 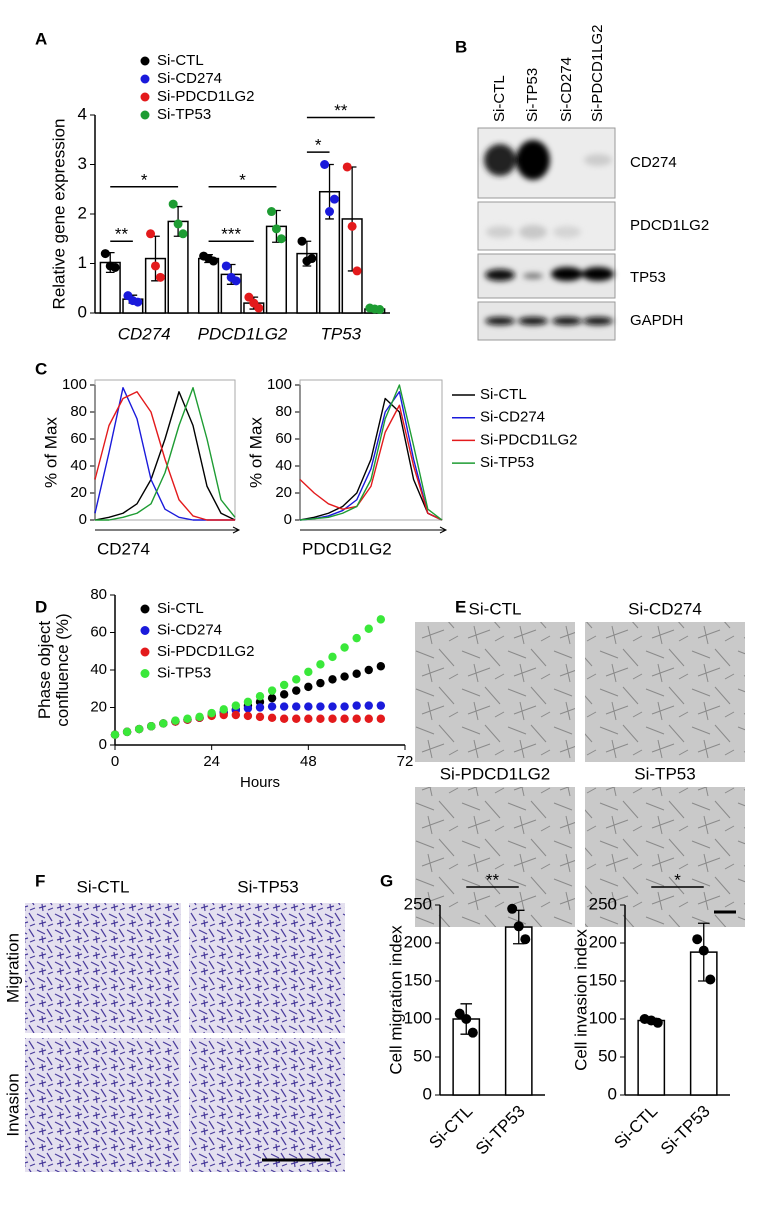 I want to click on image-label: Si-CD274, so click(x=665, y=608).